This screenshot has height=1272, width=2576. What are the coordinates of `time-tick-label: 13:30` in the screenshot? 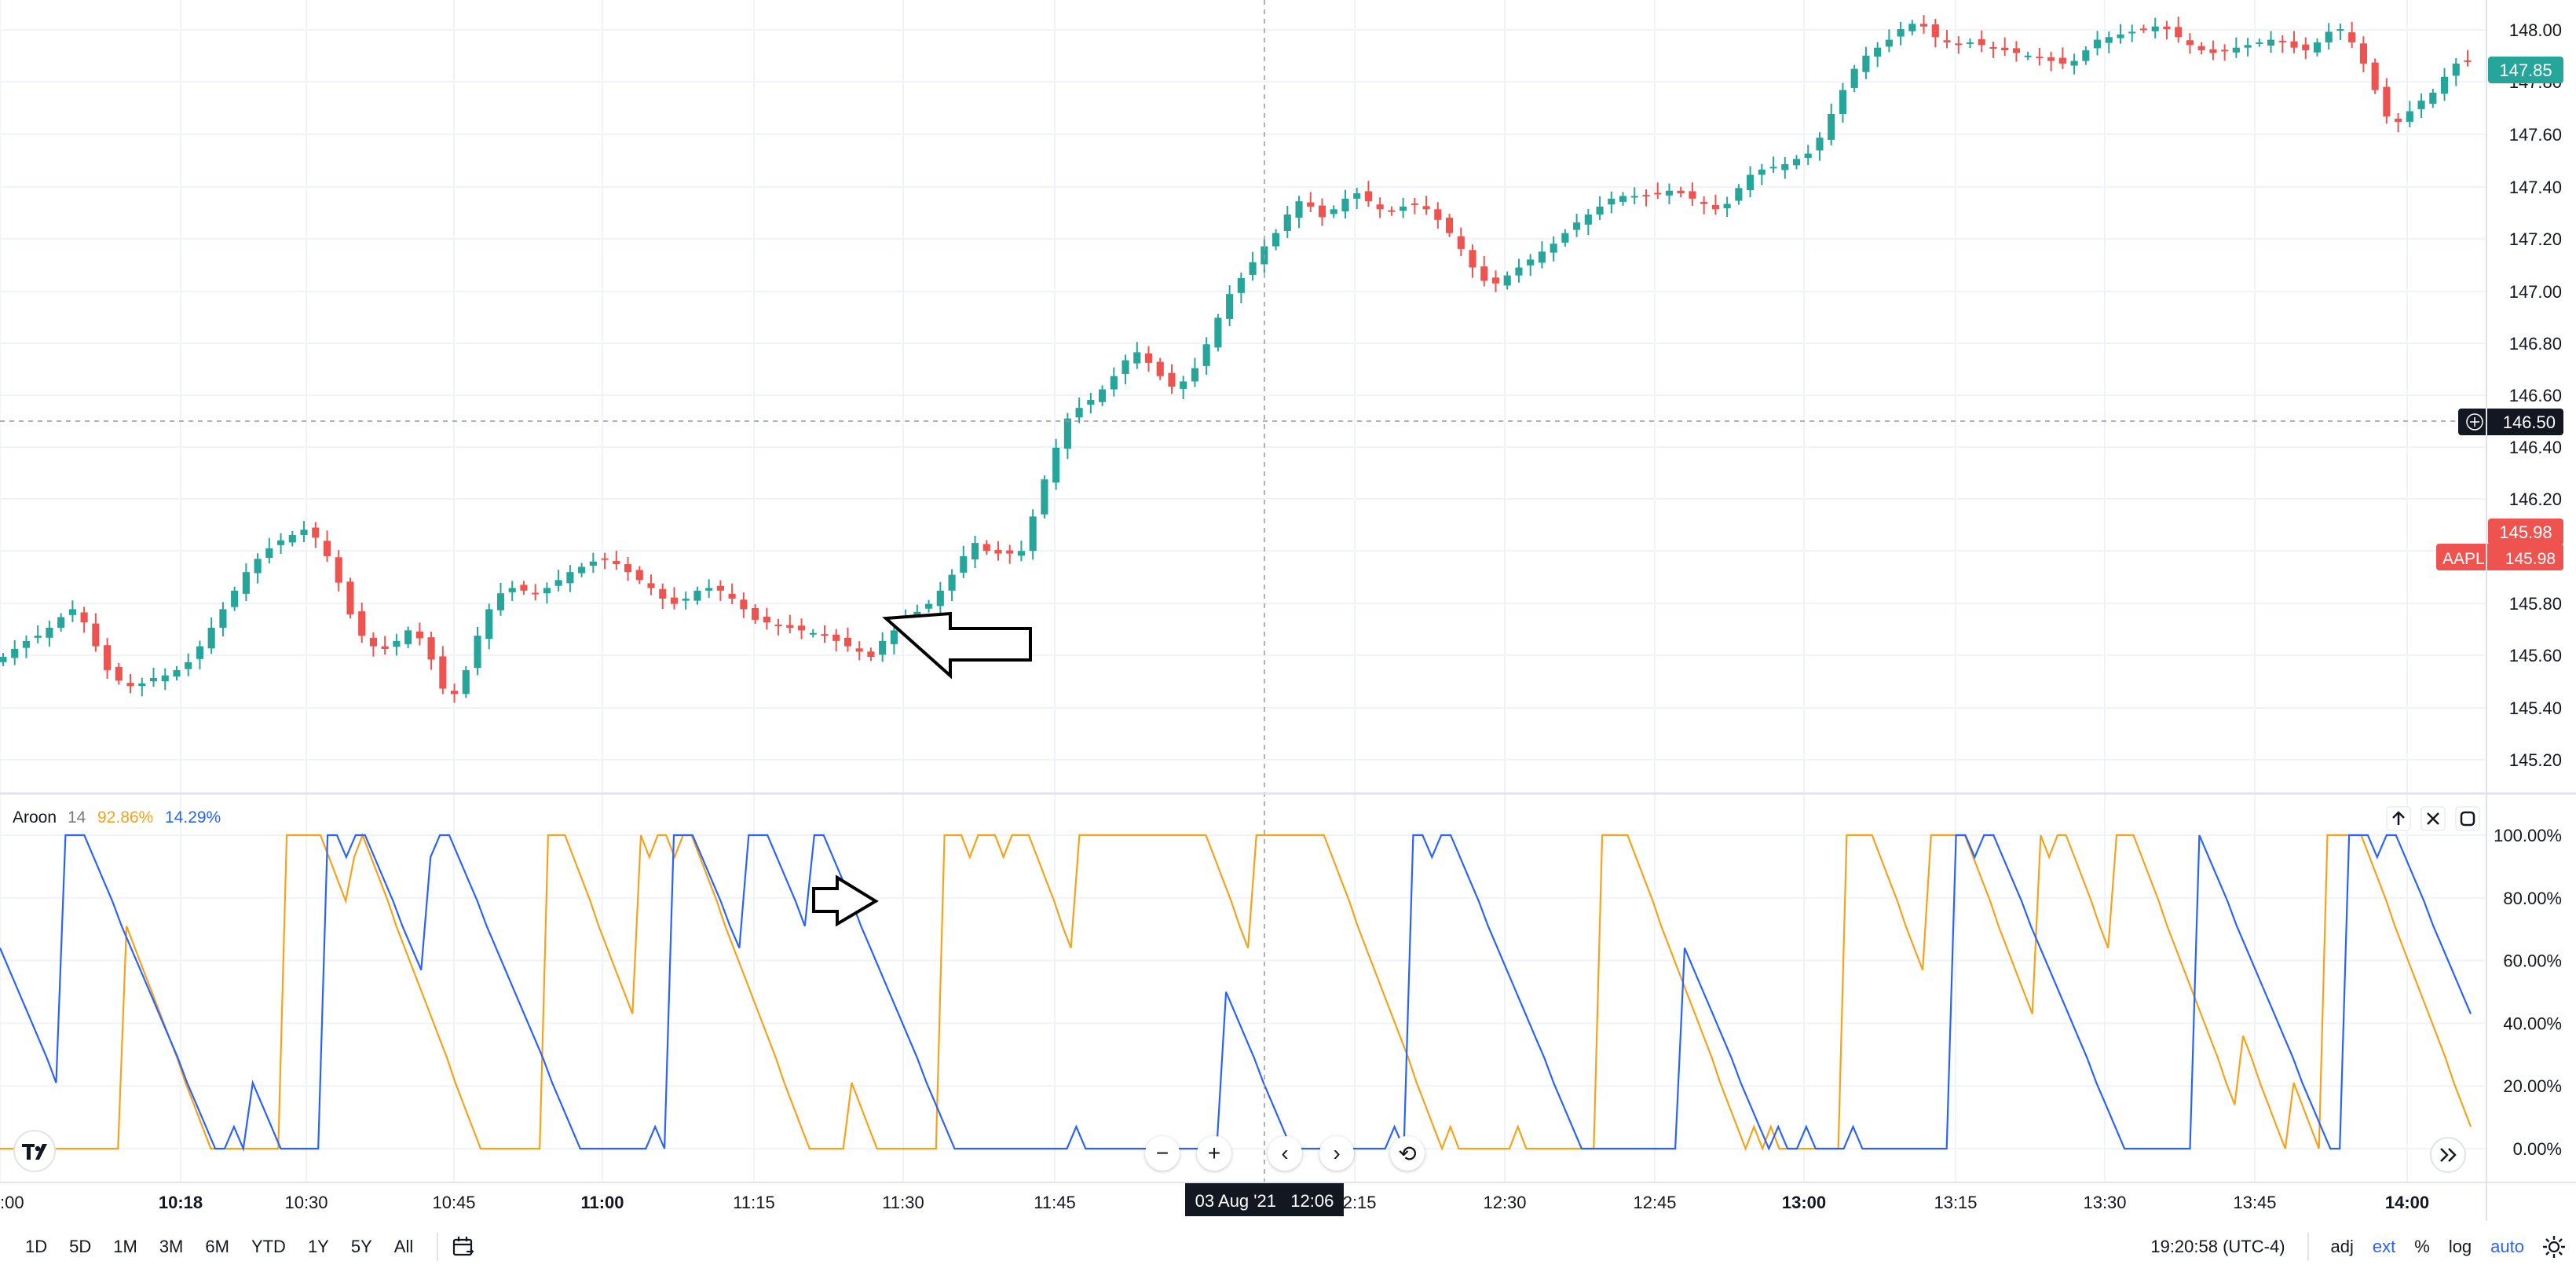 It's located at (2105, 1202).